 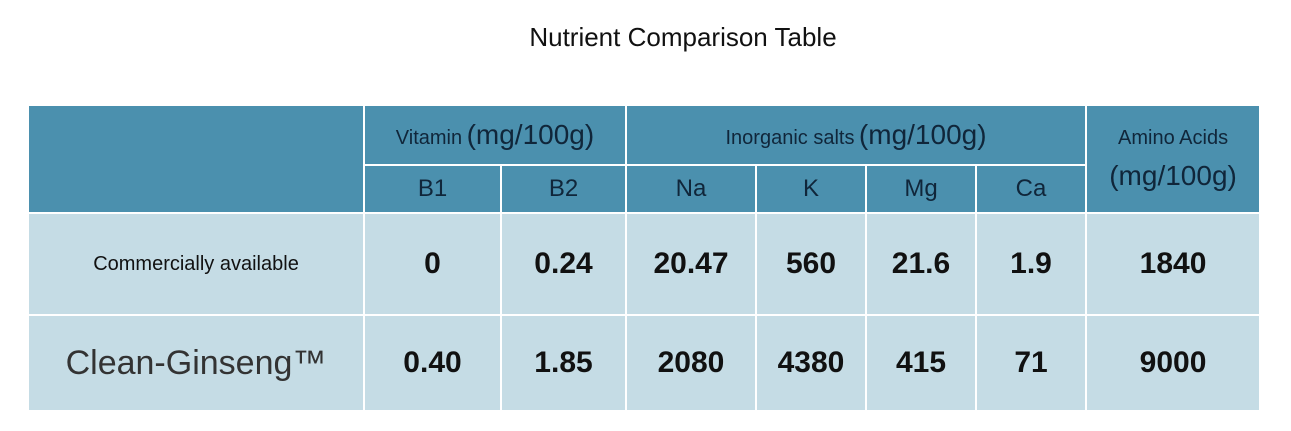 I want to click on value-cell: 9000, so click(x=1173, y=363).